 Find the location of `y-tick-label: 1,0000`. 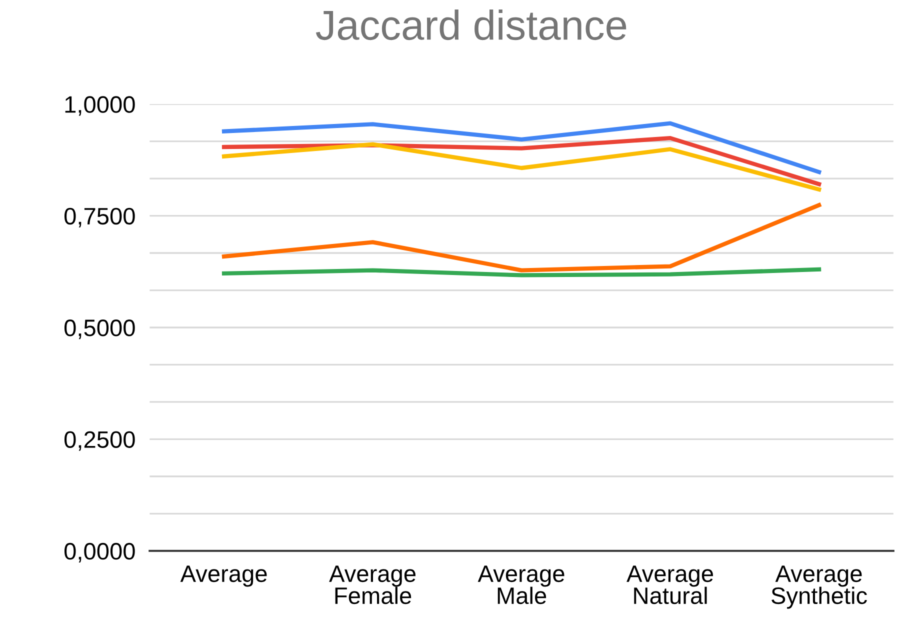

y-tick-label: 1,0000 is located at coordinates (100, 106).